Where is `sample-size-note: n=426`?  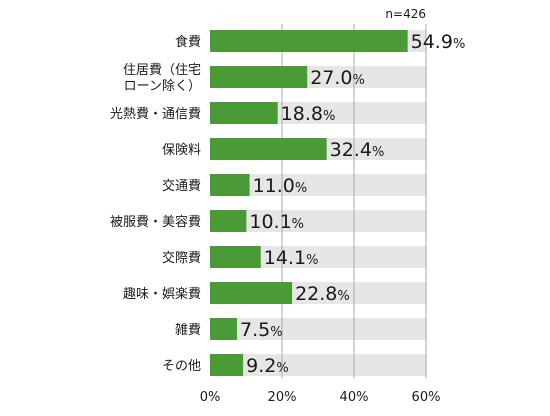 sample-size-note: n=426 is located at coordinates (405, 14).